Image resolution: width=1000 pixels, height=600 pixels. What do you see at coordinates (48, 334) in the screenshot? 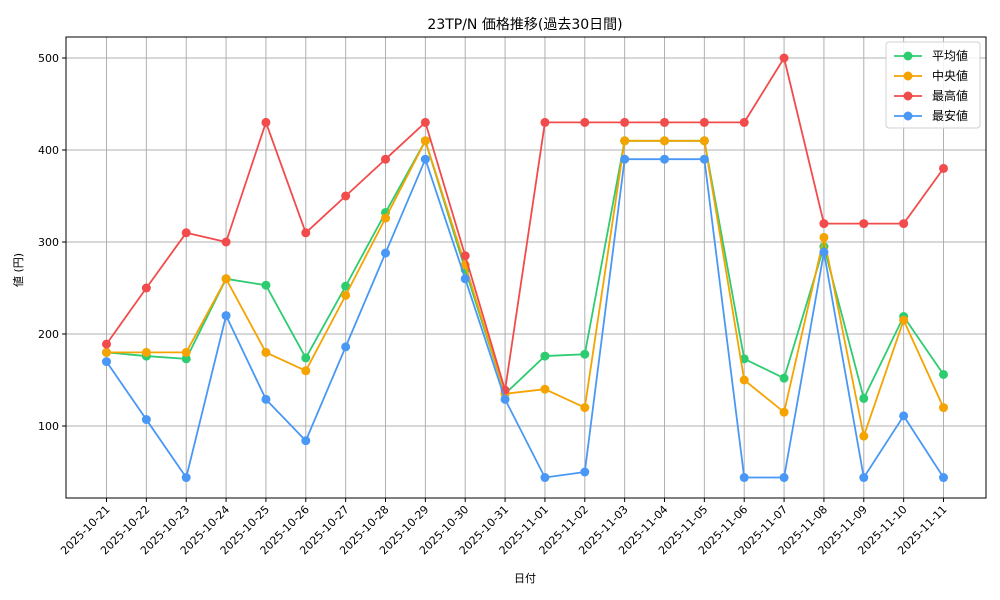
I see `y-tick-label: 200` at bounding box center [48, 334].